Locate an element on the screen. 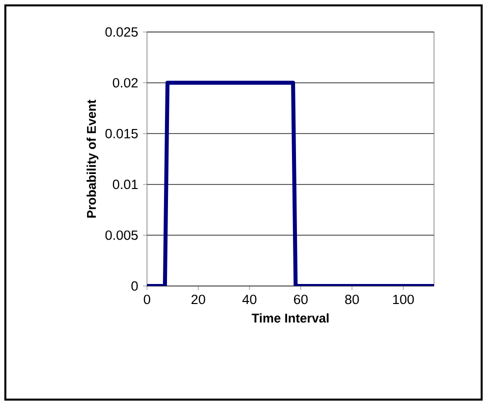 This screenshot has height=405, width=487. x-axis-title: Time Interval is located at coordinates (290, 318).